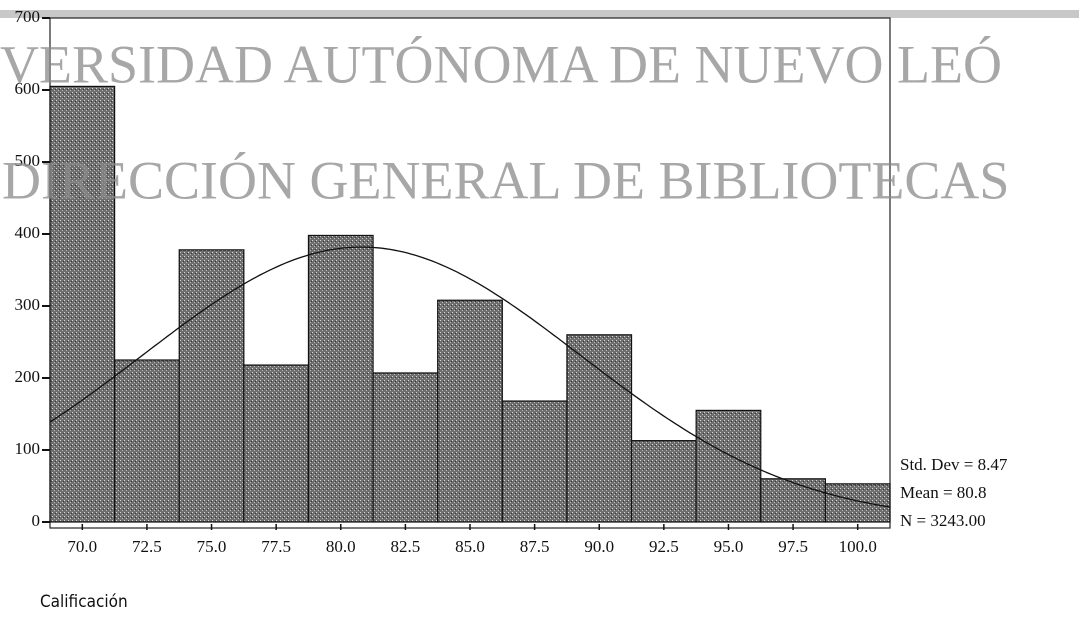 This screenshot has width=1079, height=617. What do you see at coordinates (28, 232) in the screenshot?
I see `y-tick-label: 400` at bounding box center [28, 232].